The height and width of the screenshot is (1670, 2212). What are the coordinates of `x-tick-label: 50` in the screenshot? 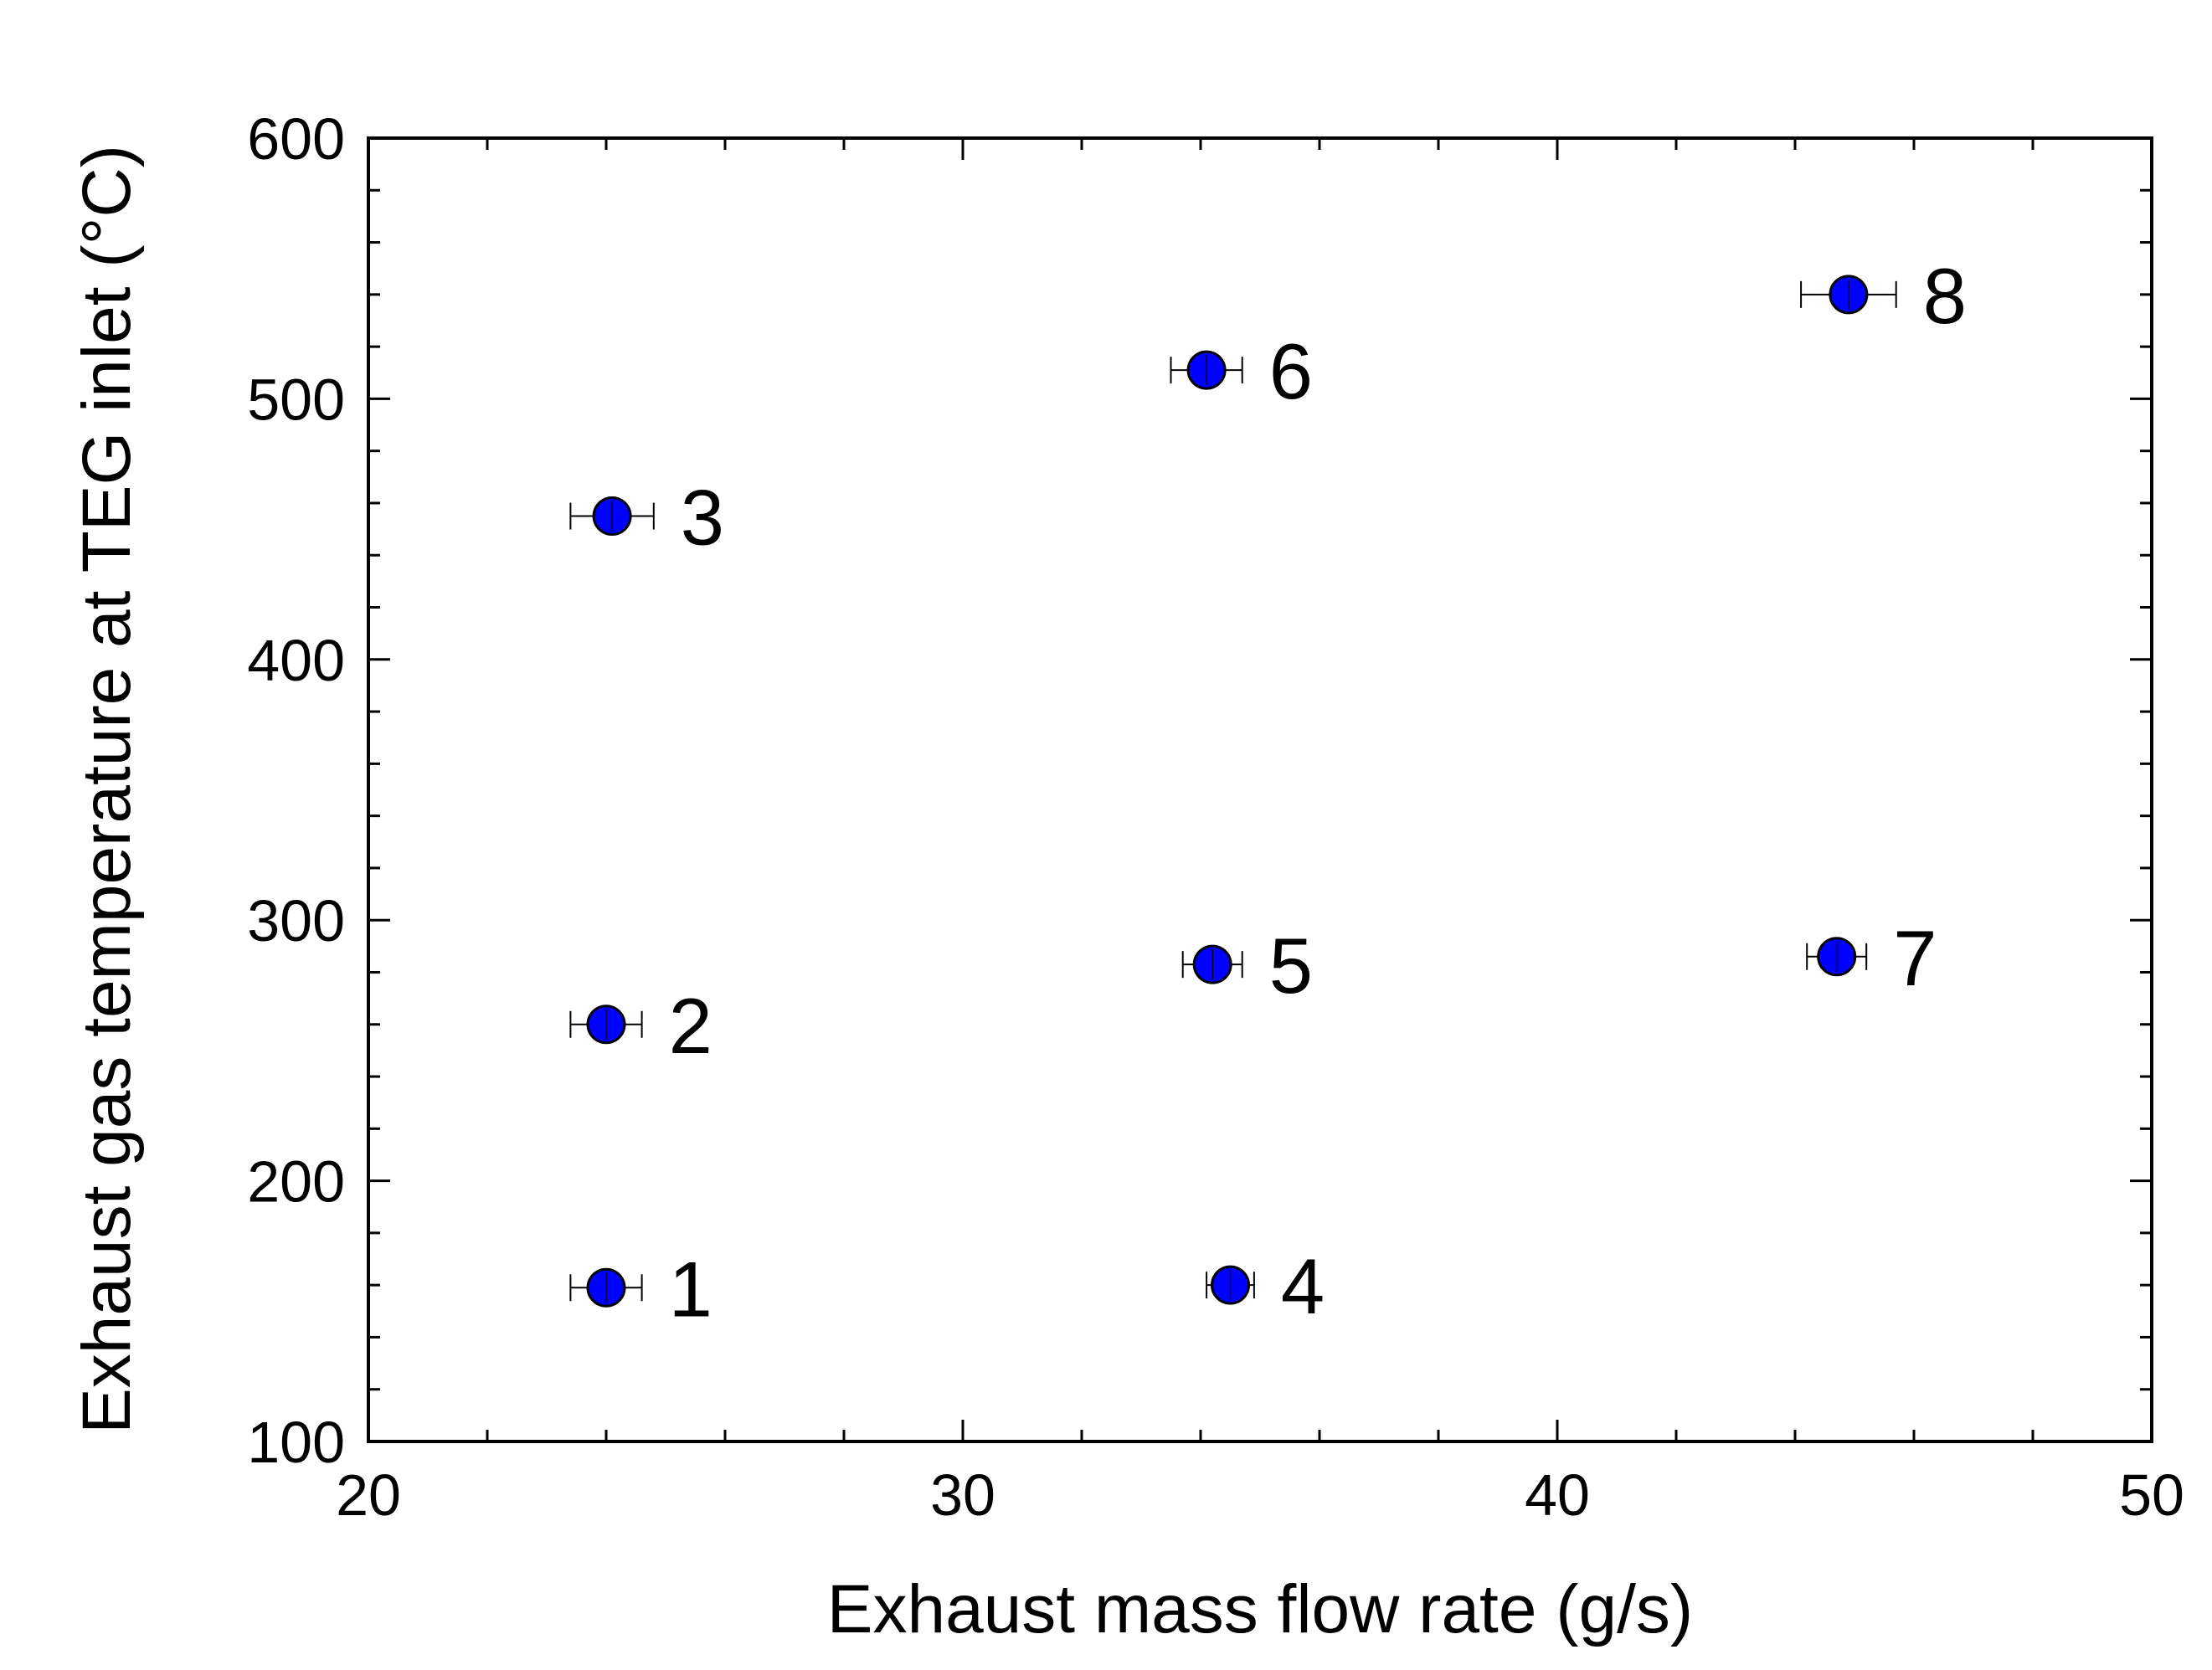 It's located at (2151, 1495).